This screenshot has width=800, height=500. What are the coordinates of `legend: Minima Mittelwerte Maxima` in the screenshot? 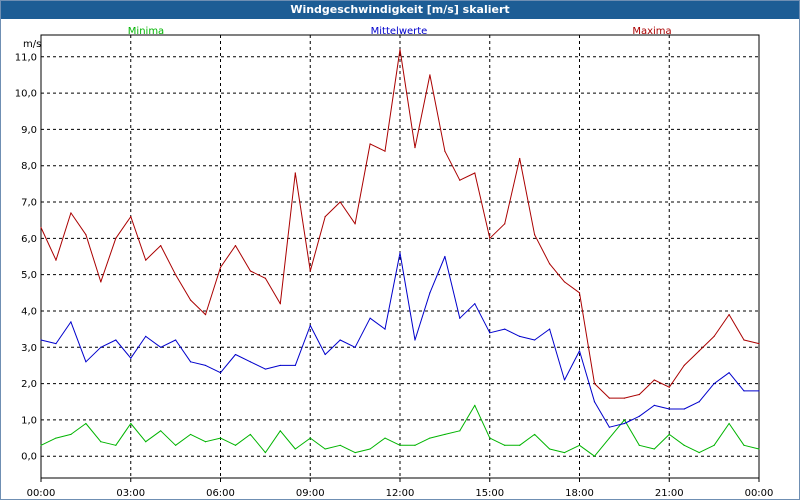 It's located at (400, 31).